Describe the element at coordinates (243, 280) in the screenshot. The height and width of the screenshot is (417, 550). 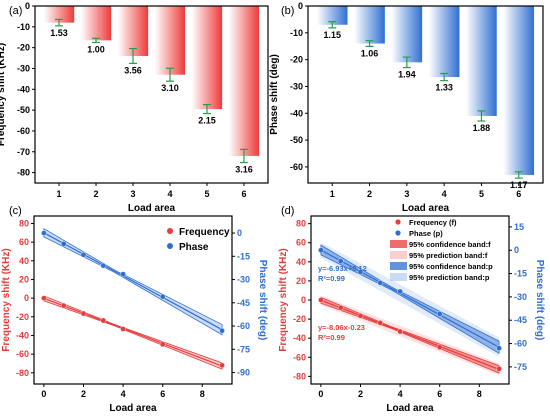
I see `y-right-tick-label: -30` at that location.